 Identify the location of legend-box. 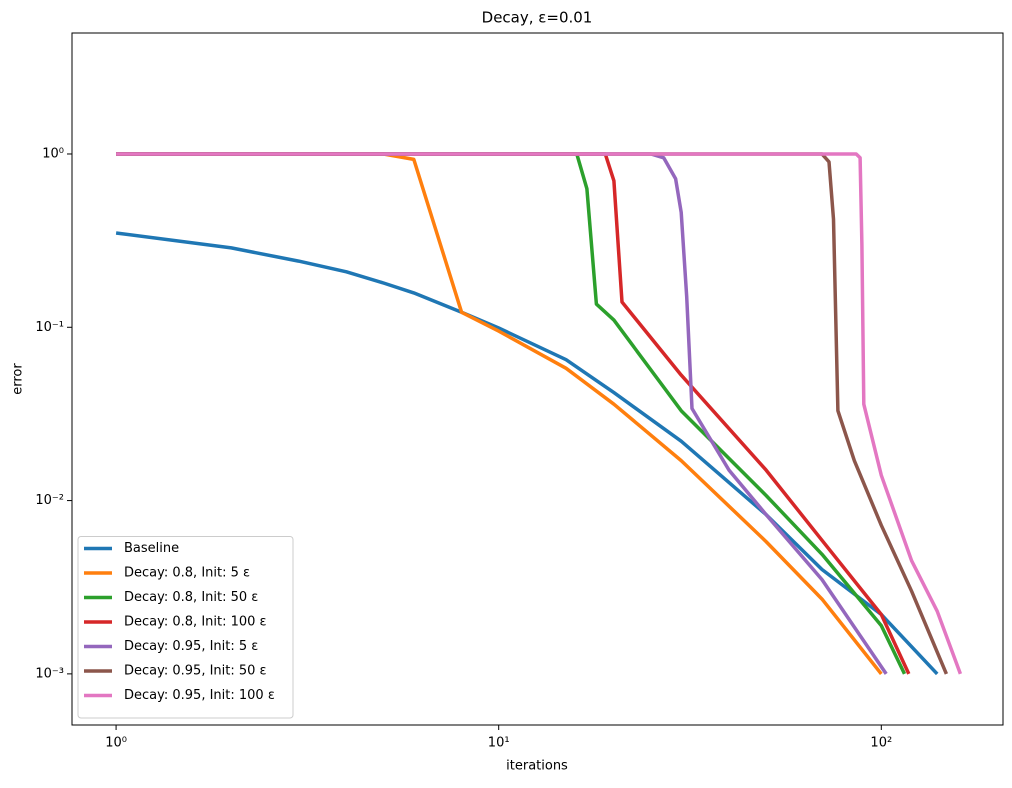
(185, 627).